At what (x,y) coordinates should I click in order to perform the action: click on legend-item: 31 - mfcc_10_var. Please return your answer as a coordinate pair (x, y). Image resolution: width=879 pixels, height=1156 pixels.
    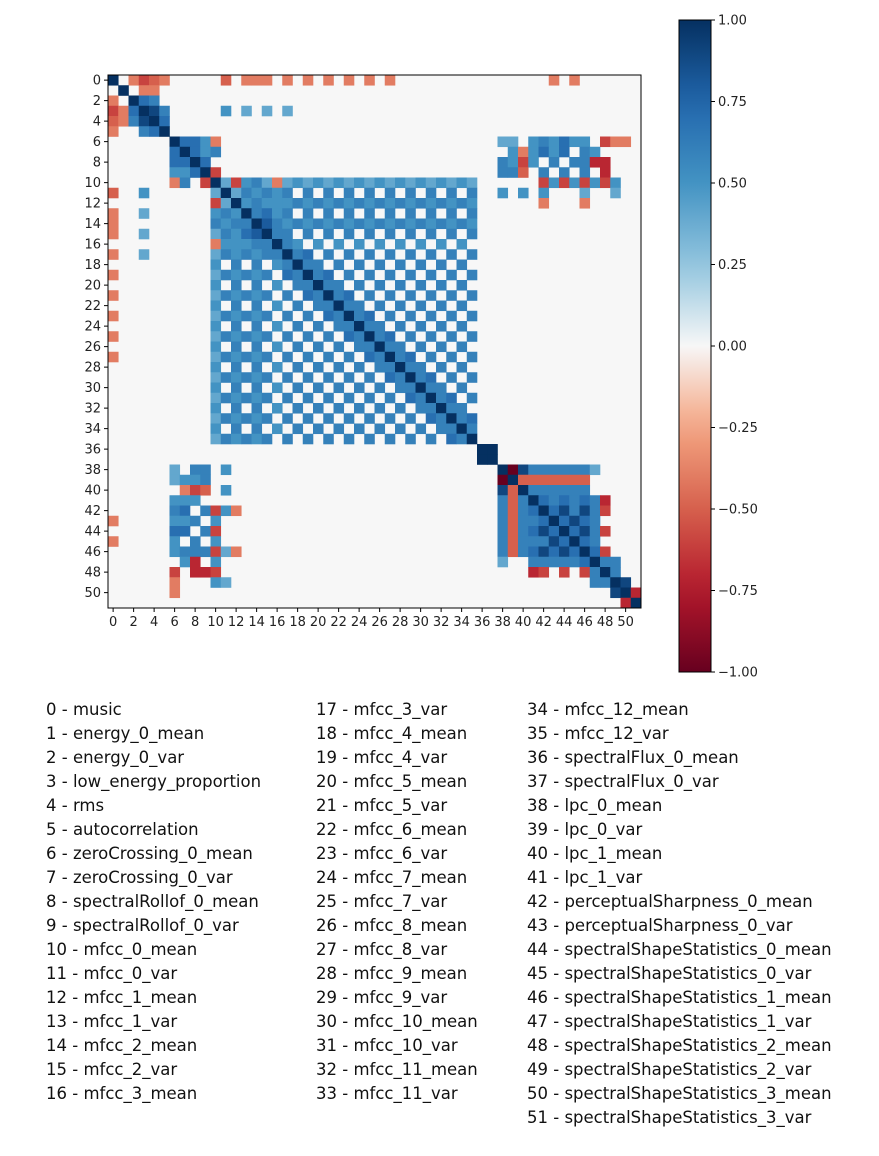
    Looking at the image, I should click on (387, 1045).